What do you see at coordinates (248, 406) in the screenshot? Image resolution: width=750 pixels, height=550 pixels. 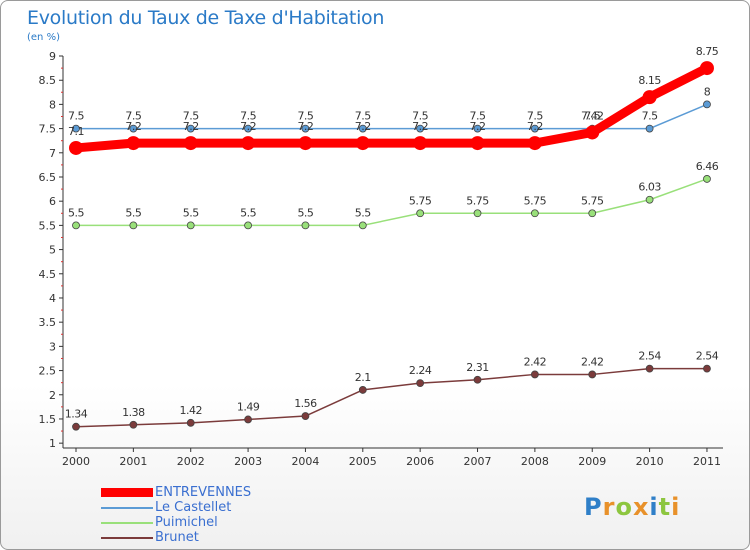 I see `data-label-brunet: 1.49` at bounding box center [248, 406].